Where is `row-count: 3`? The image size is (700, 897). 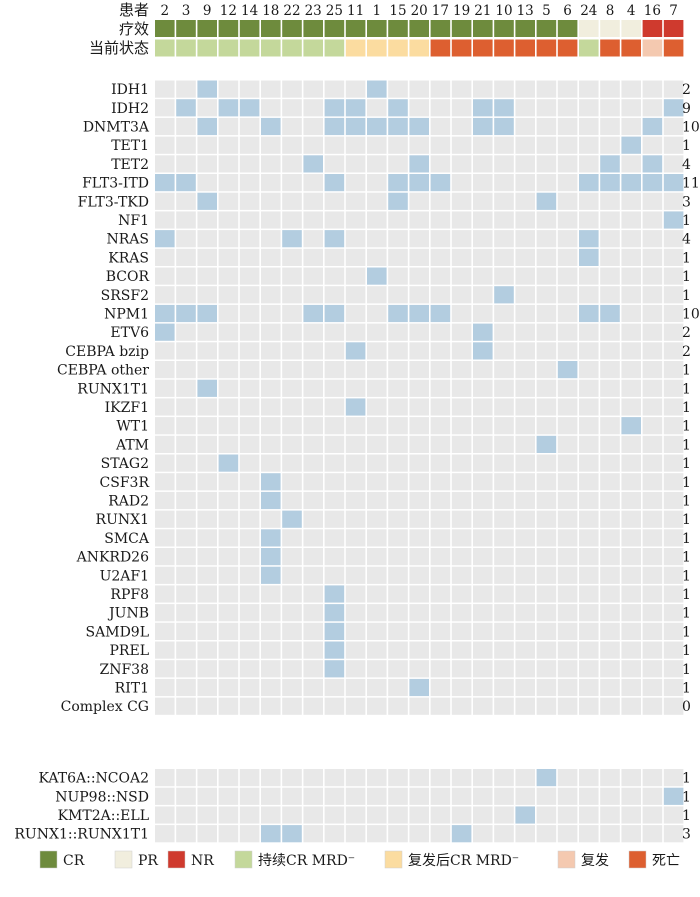 row-count: 3 is located at coordinates (686, 202).